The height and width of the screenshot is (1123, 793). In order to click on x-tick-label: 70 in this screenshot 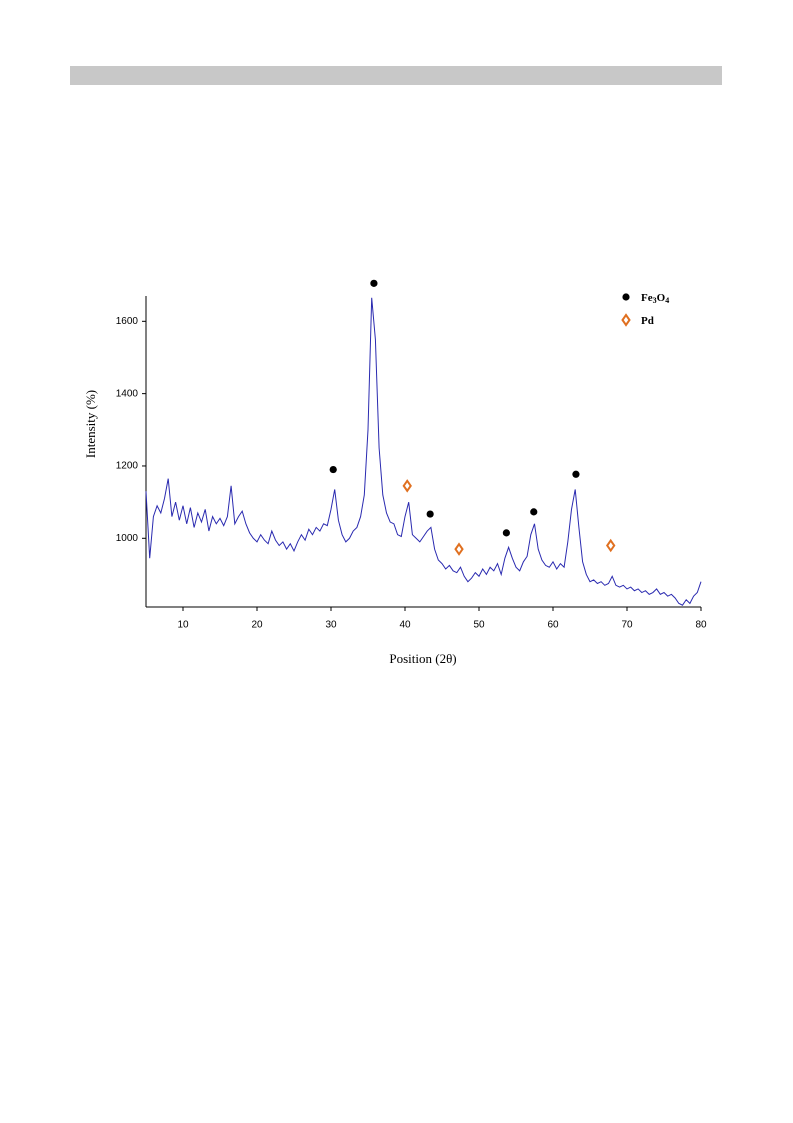, I will do `click(627, 625)`.